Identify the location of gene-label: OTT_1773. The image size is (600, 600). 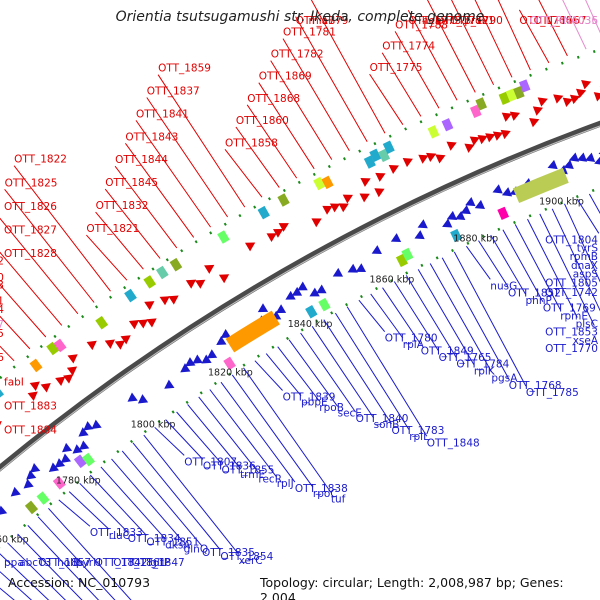
(434, 21).